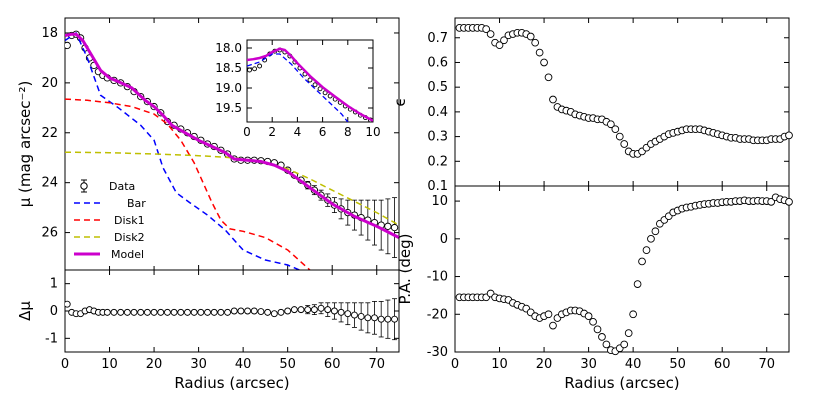 The height and width of the screenshot is (415, 830). What do you see at coordinates (621, 383) in the screenshot?
I see `xlabel-position-angle: Radius (arcsec)` at bounding box center [621, 383].